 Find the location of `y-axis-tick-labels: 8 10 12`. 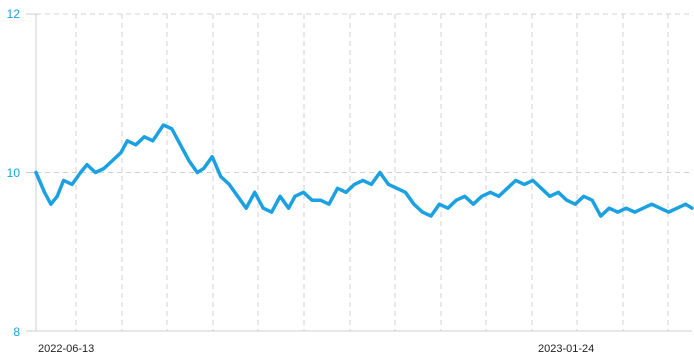

y-axis-tick-labels: 8 10 12 is located at coordinates (14, 173).